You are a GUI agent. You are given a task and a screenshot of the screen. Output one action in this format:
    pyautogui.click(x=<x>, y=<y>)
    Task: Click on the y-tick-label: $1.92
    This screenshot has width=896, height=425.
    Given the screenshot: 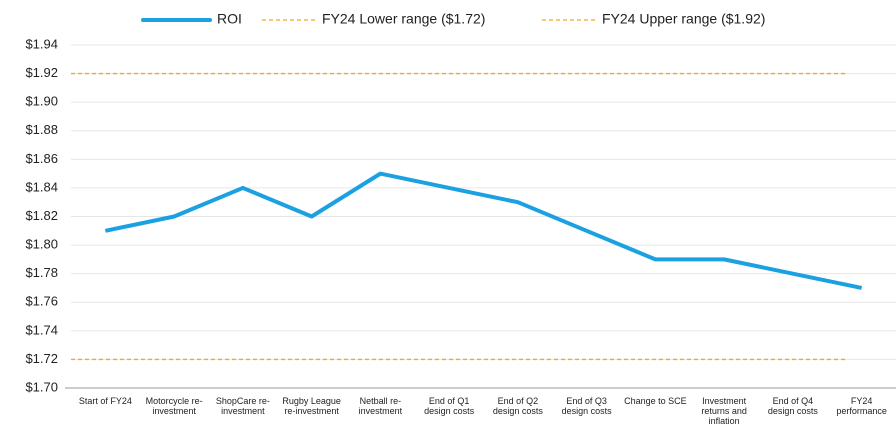 What is the action you would take?
    pyautogui.click(x=41, y=72)
    